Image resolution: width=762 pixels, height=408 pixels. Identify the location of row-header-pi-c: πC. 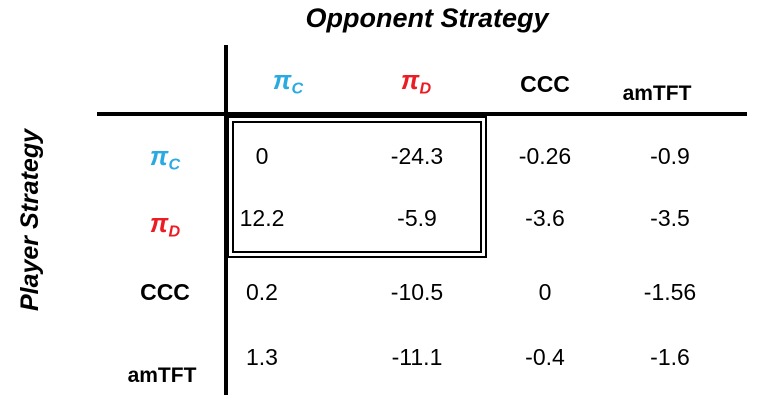
(165, 156).